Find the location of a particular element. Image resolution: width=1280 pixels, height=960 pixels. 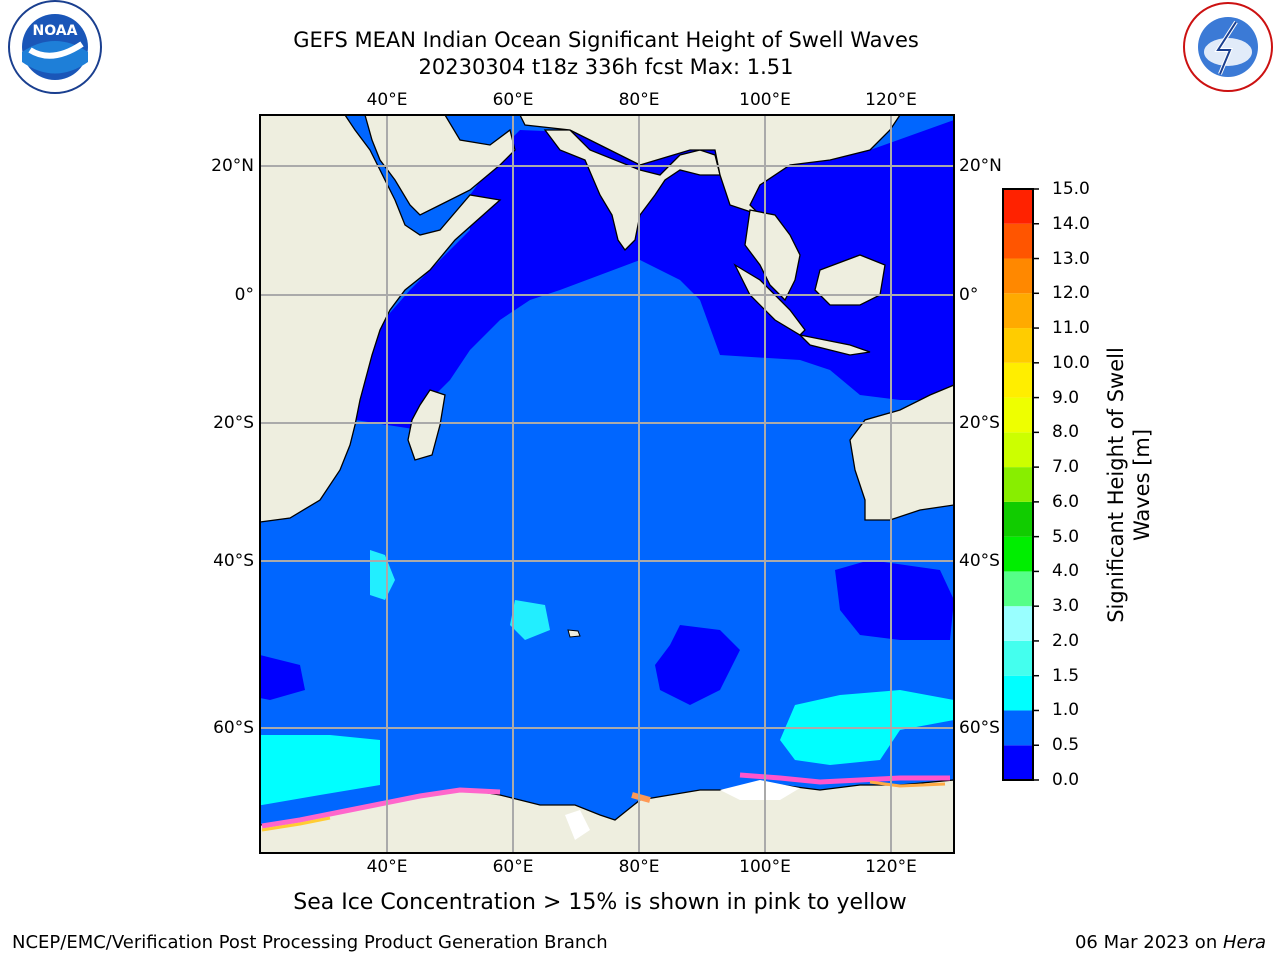

colorbar-tick-label: 10.0 is located at coordinates (1071, 362).